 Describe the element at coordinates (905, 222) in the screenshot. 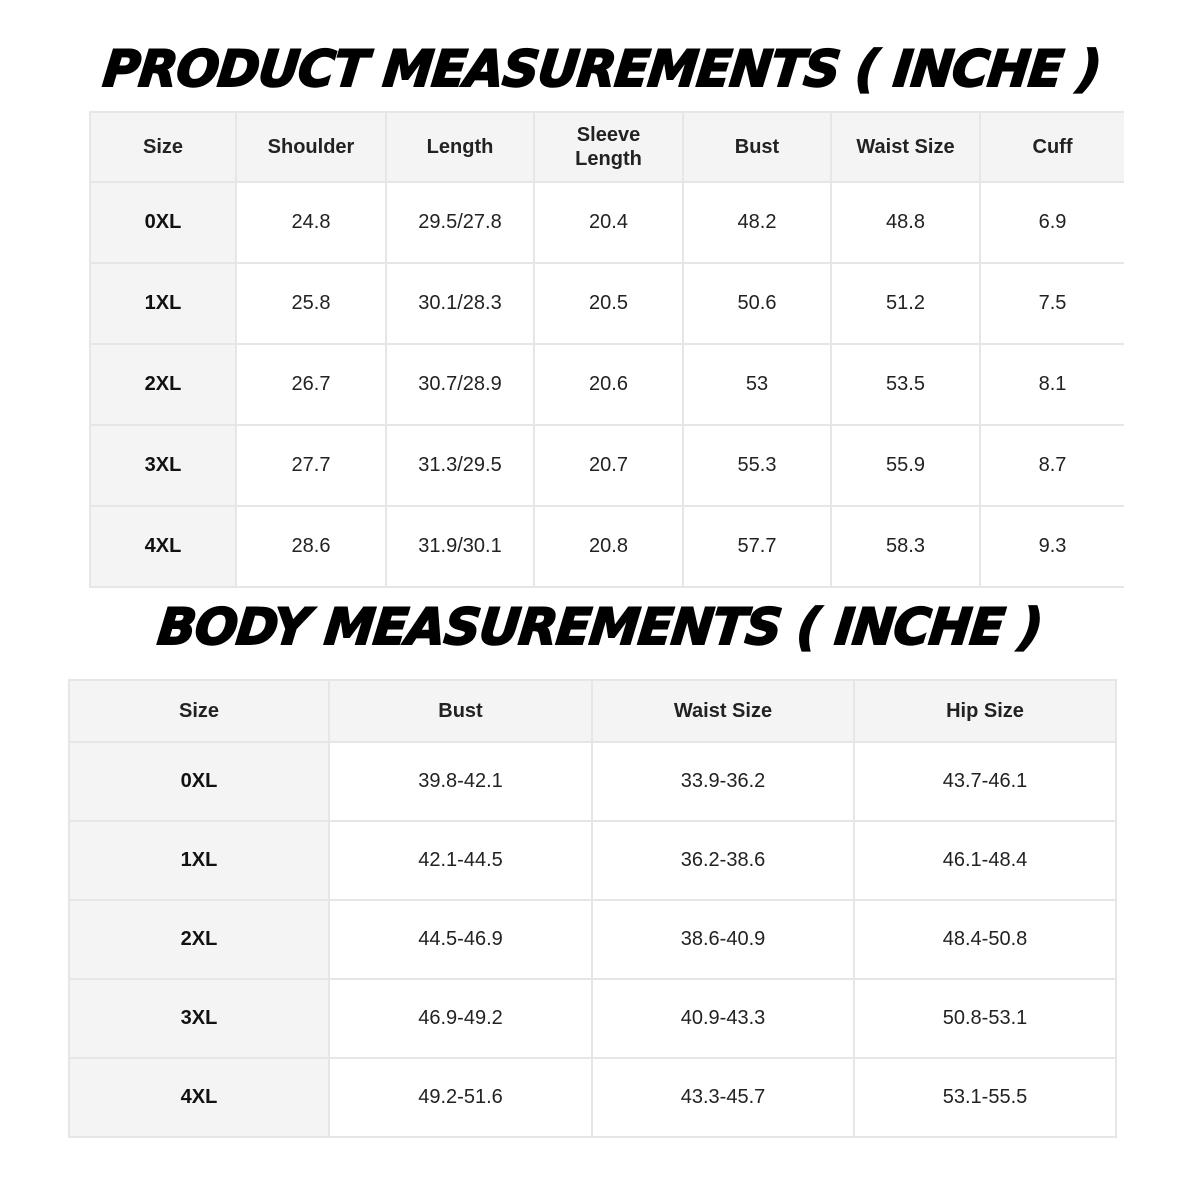

I see `measurement-cell: 48.8` at that location.